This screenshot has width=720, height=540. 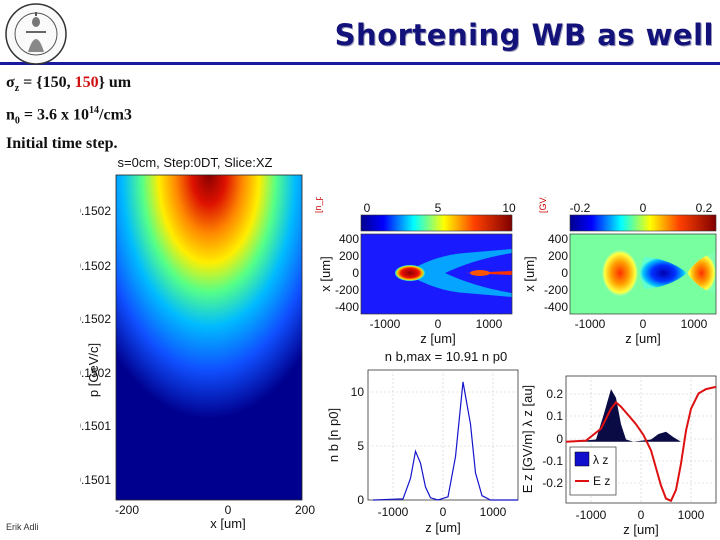 I want to click on ps-xtick-1: 0, so click(x=228, y=510).